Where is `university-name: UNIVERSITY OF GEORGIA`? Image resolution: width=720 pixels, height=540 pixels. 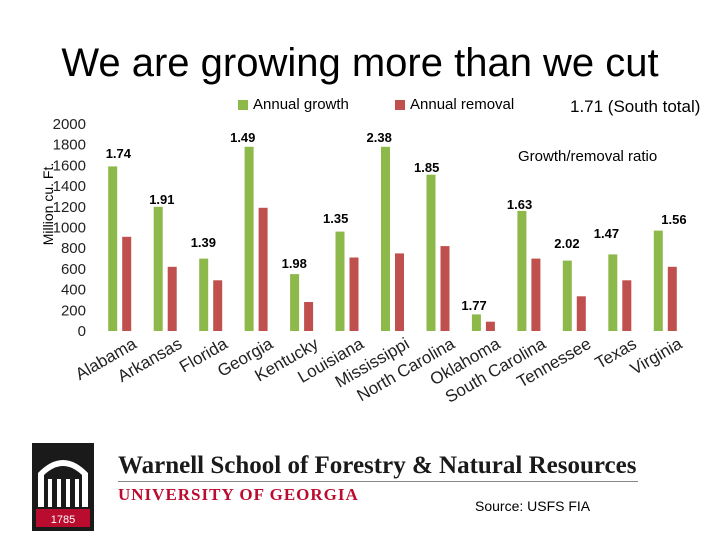
university-name: UNIVERSITY OF GEORGIA is located at coordinates (238, 494).